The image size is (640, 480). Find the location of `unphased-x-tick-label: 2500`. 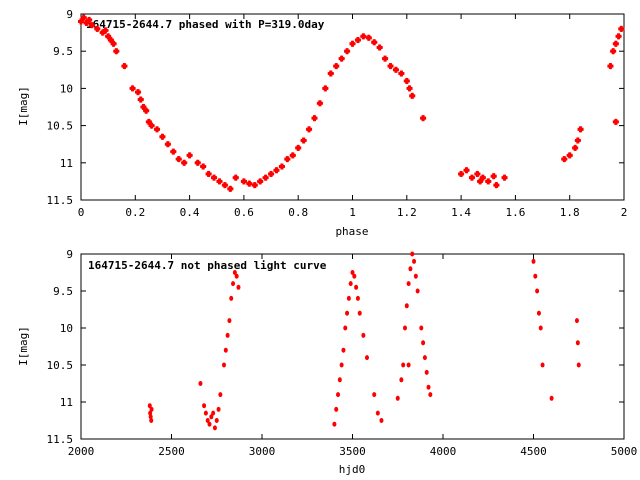

unphased-x-tick-label: 2500 is located at coordinates (171, 451).